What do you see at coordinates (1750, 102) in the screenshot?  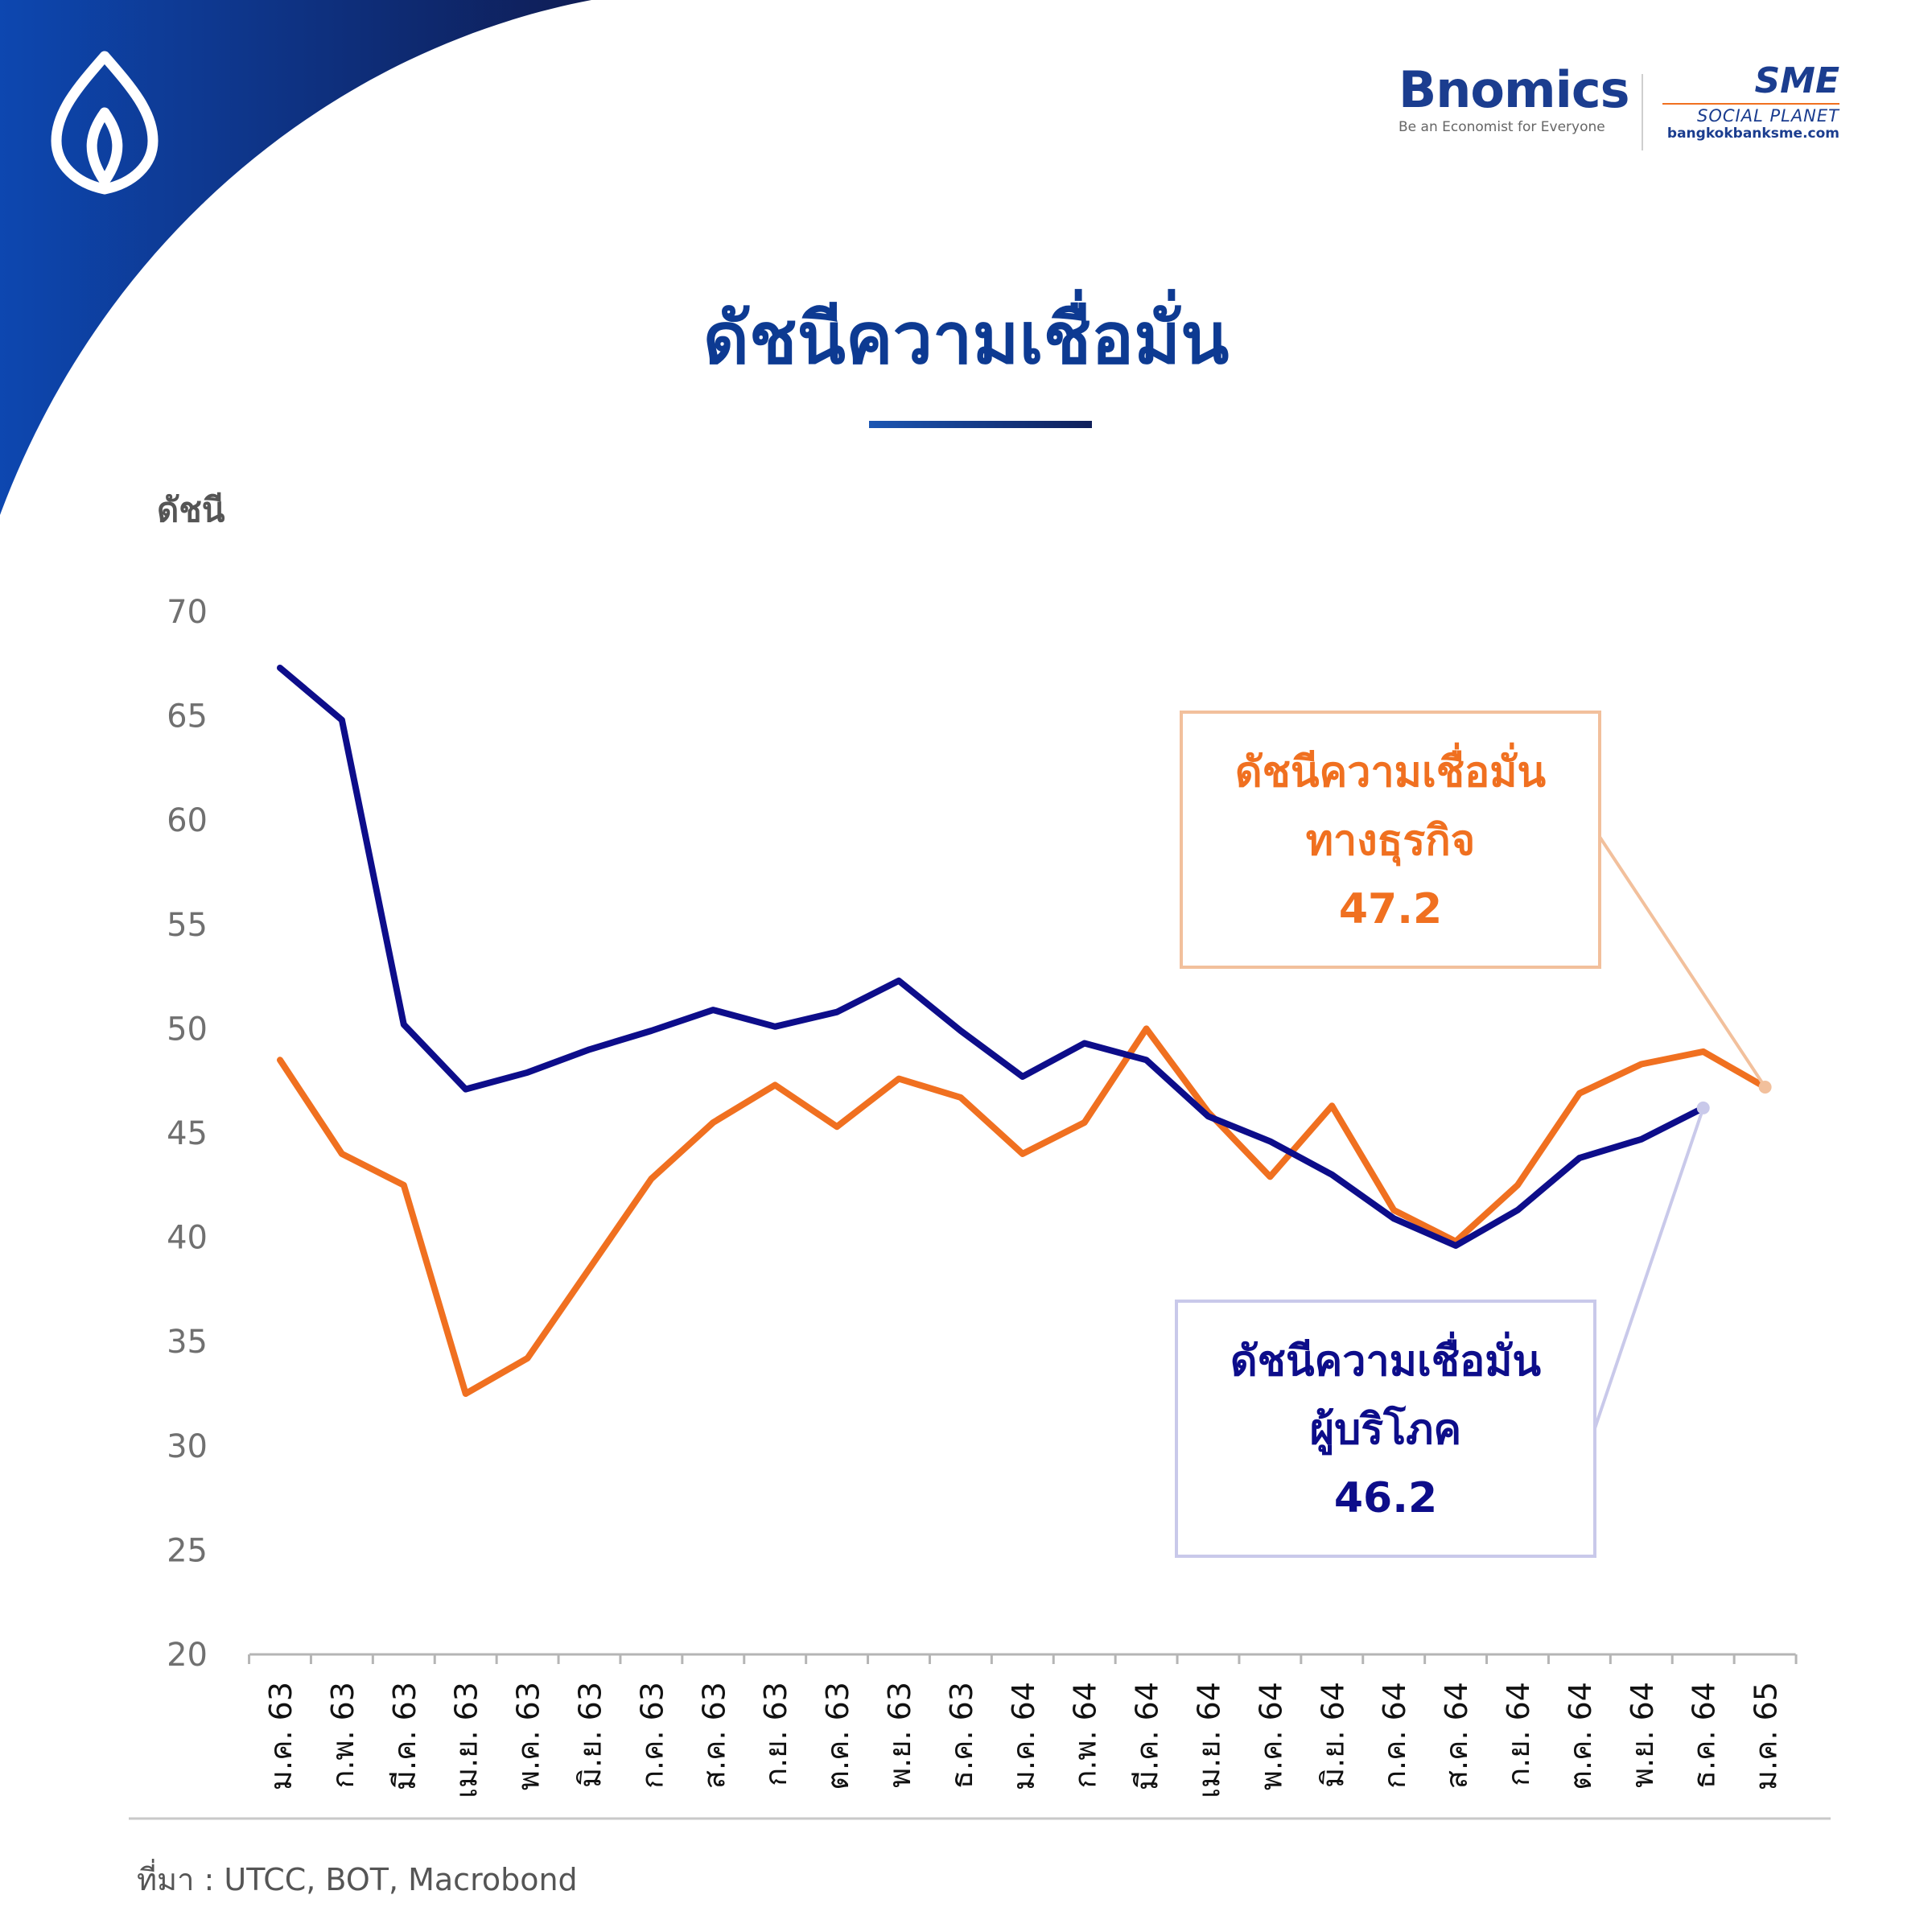 I see `sme-brand: SME SOCIAL PLANET bangkokbanksme.com` at bounding box center [1750, 102].